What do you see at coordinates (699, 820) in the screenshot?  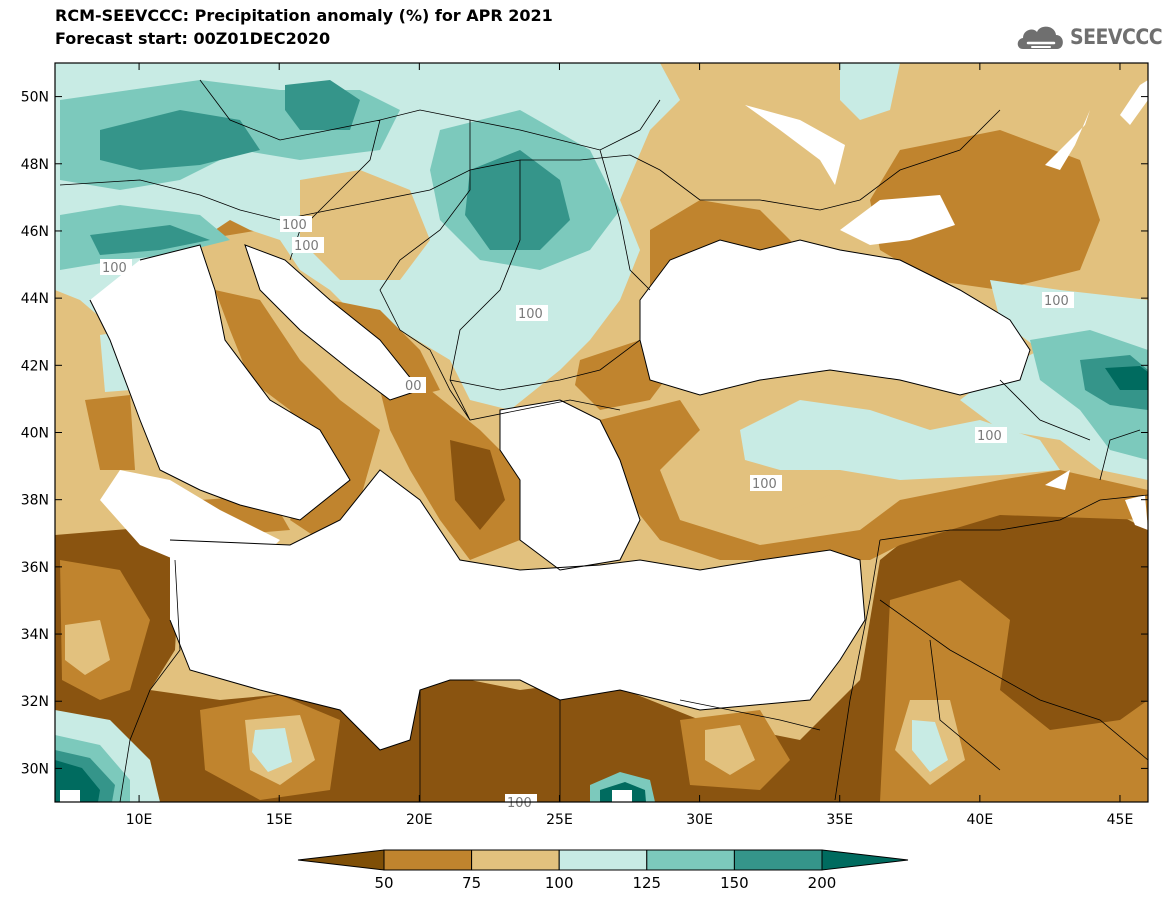 I see `x-tick-label: 30E` at bounding box center [699, 820].